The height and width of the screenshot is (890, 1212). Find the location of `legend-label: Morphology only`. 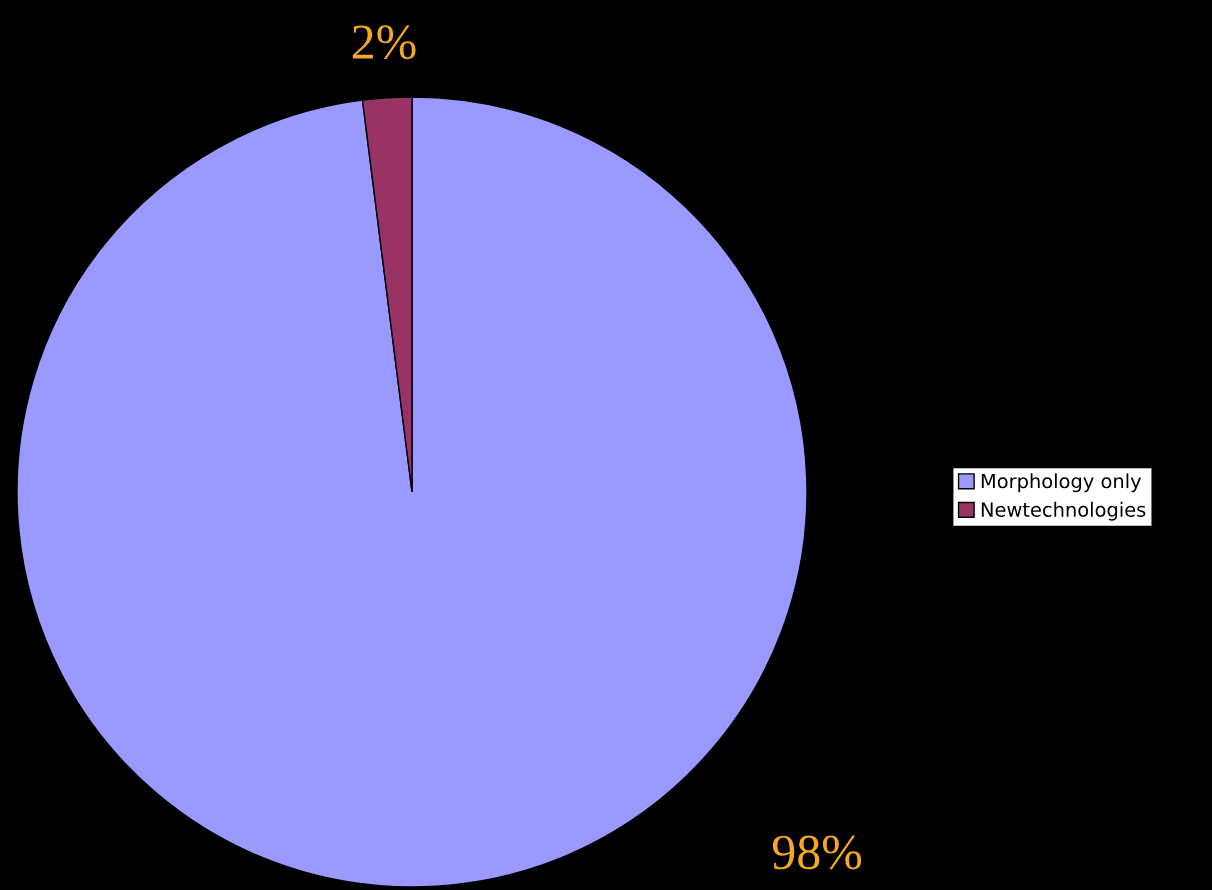

legend-label: Morphology only is located at coordinates (1061, 483).